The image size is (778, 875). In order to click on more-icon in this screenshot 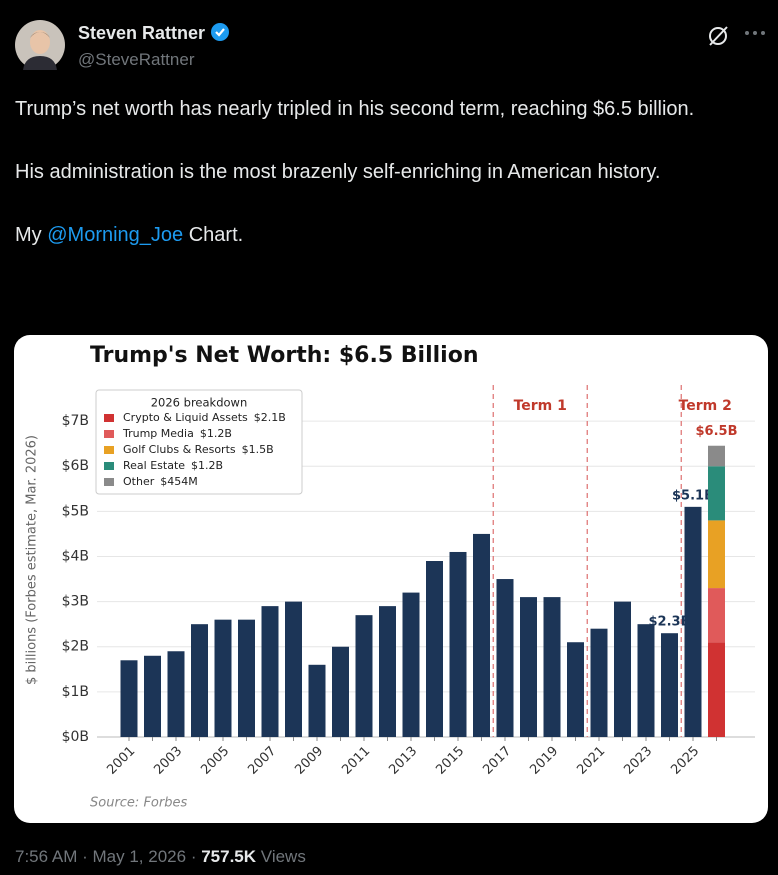, I will do `click(755, 33)`.